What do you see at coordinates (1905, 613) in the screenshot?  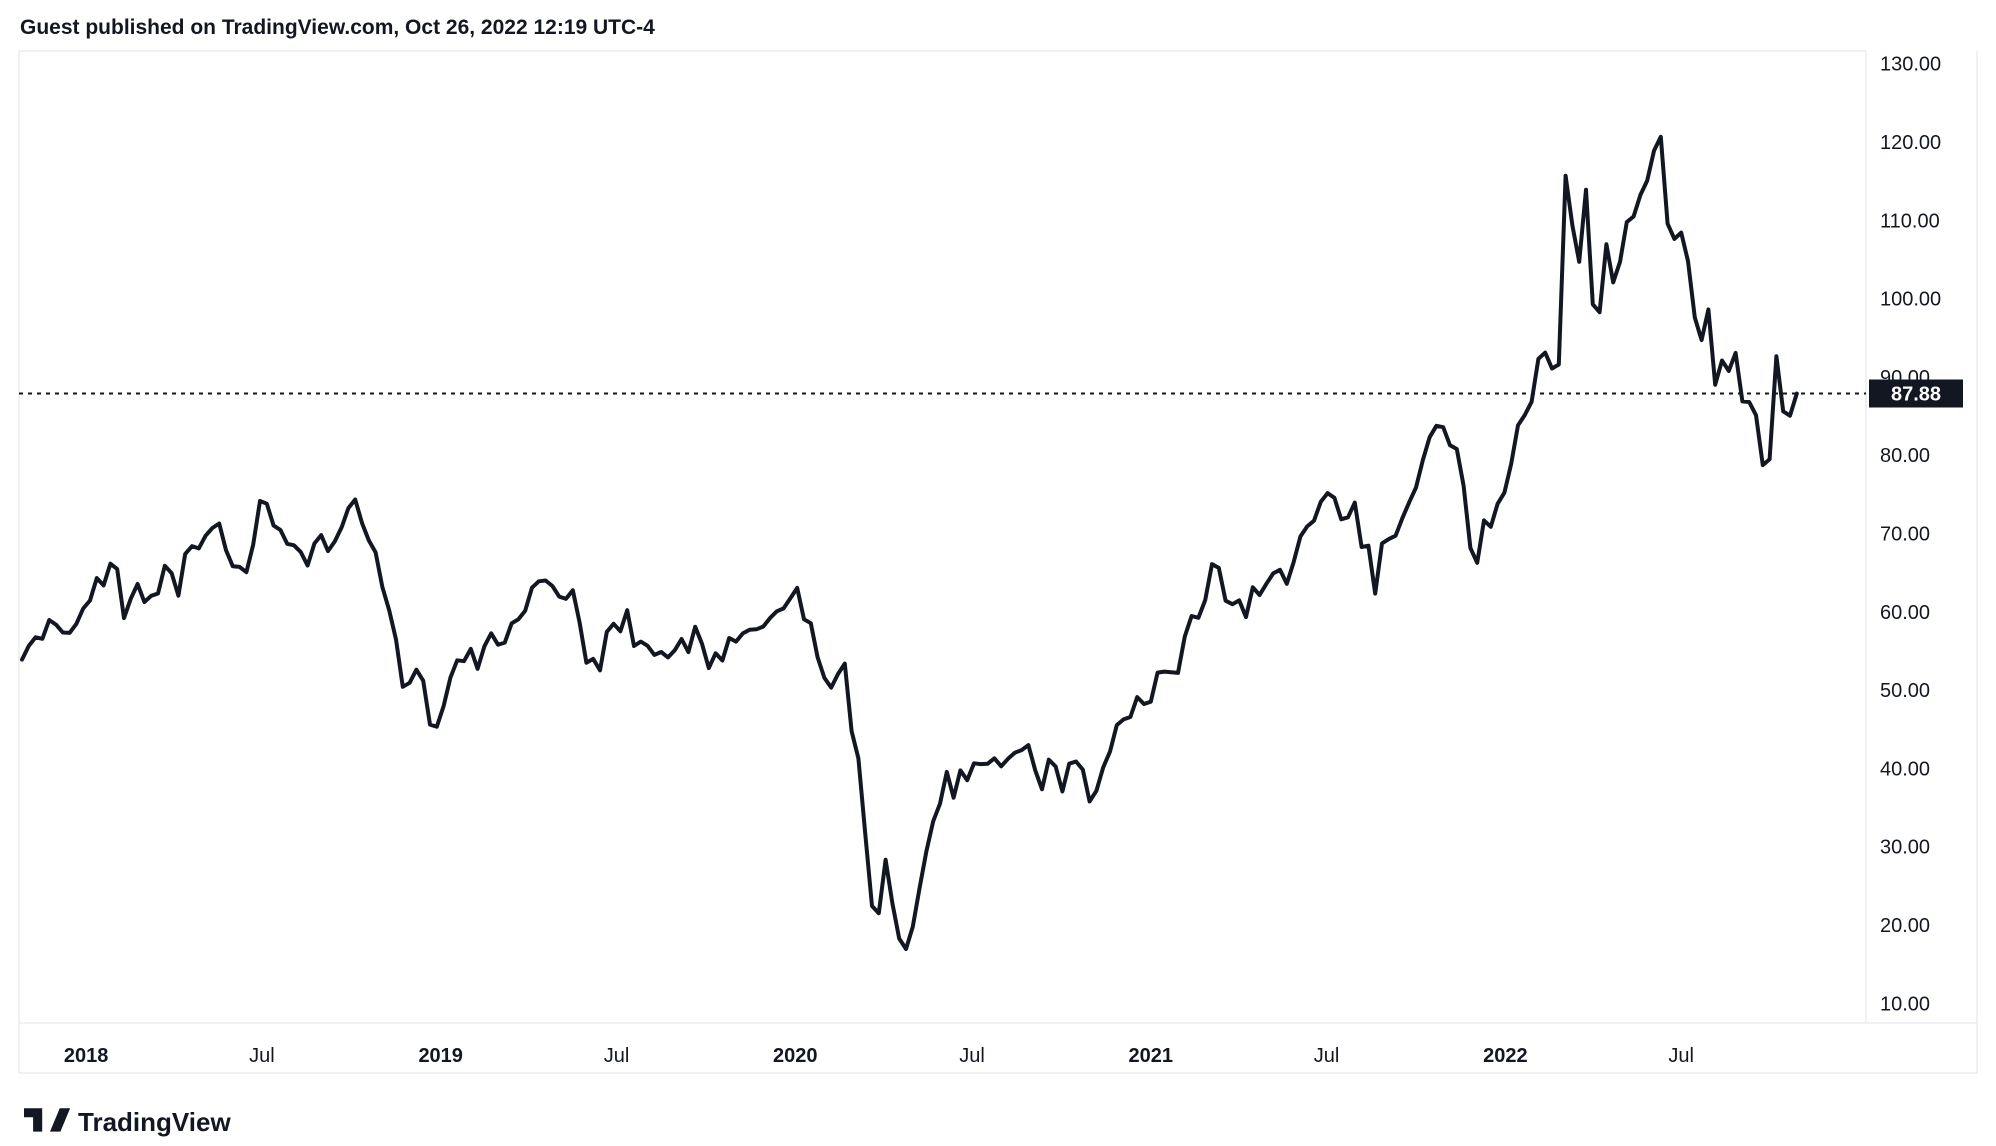 I see `price-tick-label: 60.00` at bounding box center [1905, 613].